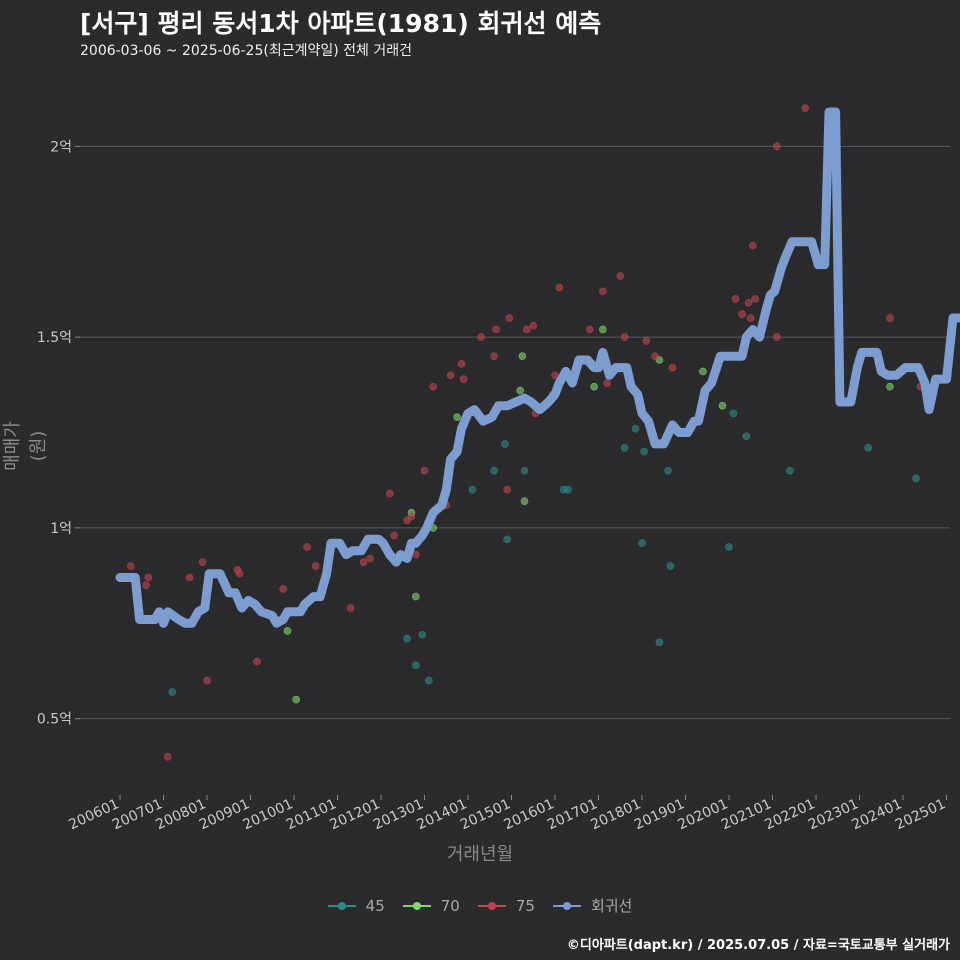 This screenshot has height=960, width=960. I want to click on legend-item-70: 70, so click(431, 905).